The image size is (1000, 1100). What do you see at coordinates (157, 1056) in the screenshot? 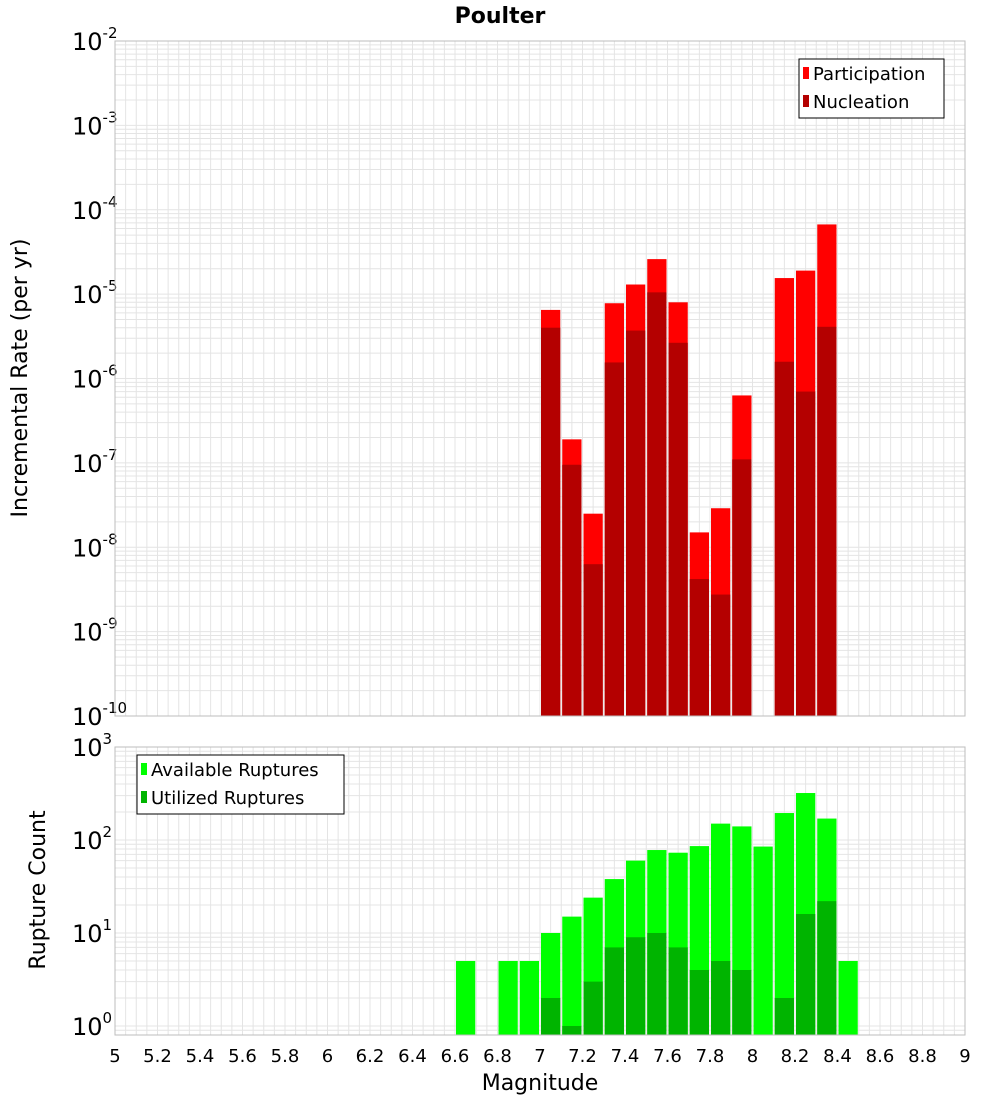
I see `x-tick-label: 5.2` at bounding box center [157, 1056].